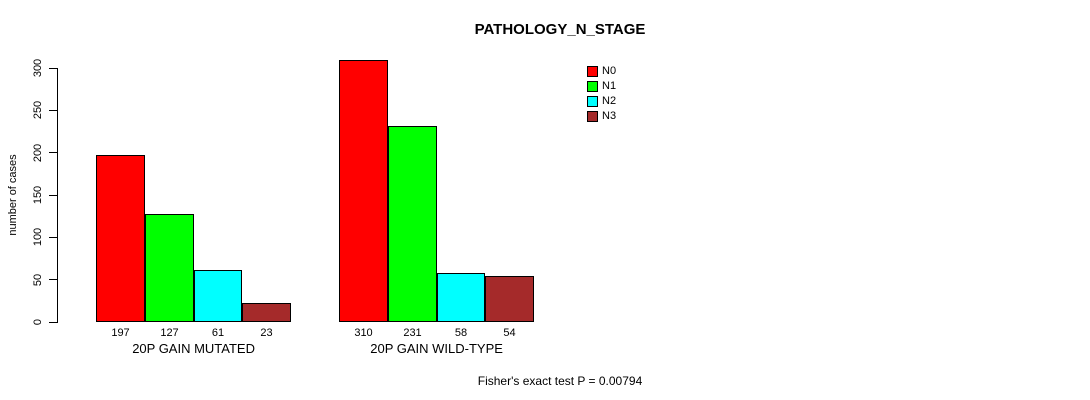 The image size is (1090, 400). What do you see at coordinates (38, 279) in the screenshot?
I see `y-tick-label: 50` at bounding box center [38, 279].